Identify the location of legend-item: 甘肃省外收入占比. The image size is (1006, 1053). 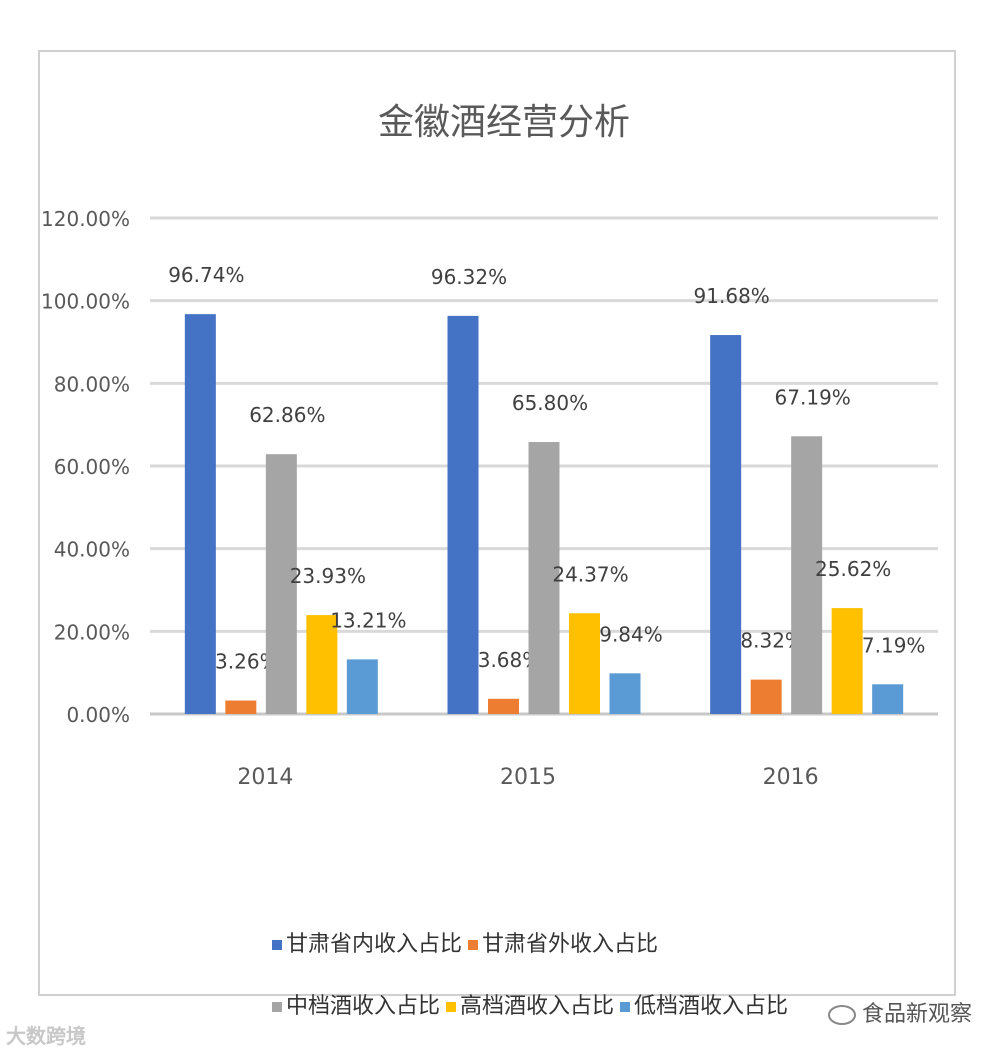
(563, 945).